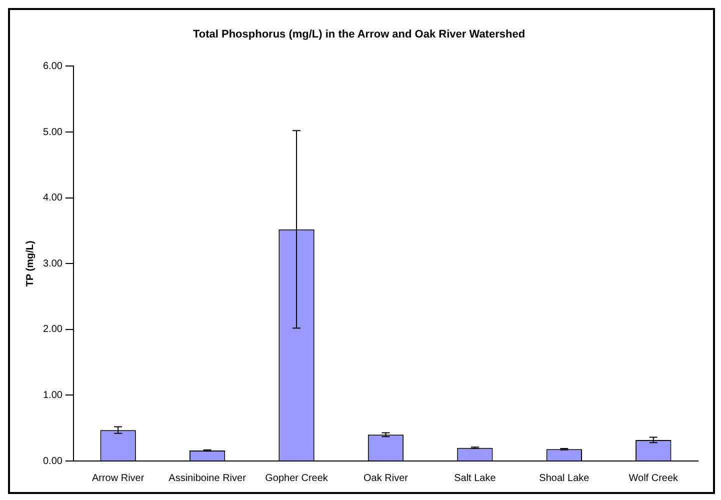  What do you see at coordinates (52, 461) in the screenshot?
I see `y-tick-label: 0.00` at bounding box center [52, 461].